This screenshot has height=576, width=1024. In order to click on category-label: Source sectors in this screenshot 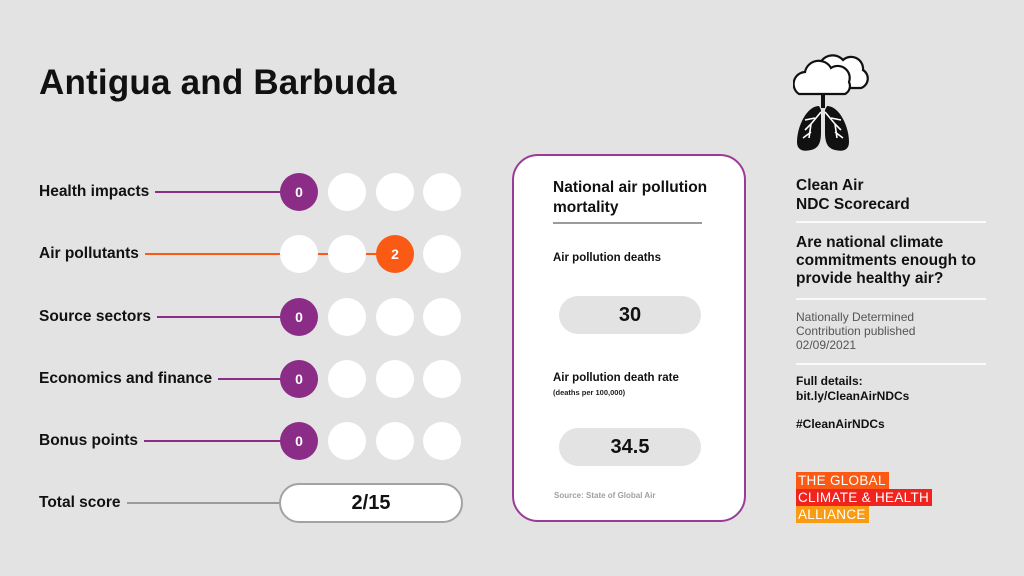, I will do `click(98, 317)`.